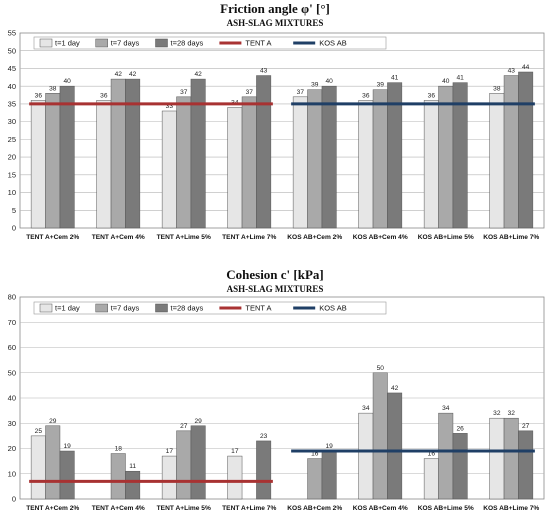 The width and height of the screenshot is (550, 513). What do you see at coordinates (104, 95) in the screenshot?
I see `data-label-t-1-day-tent-a-cem-4: 36` at bounding box center [104, 95].